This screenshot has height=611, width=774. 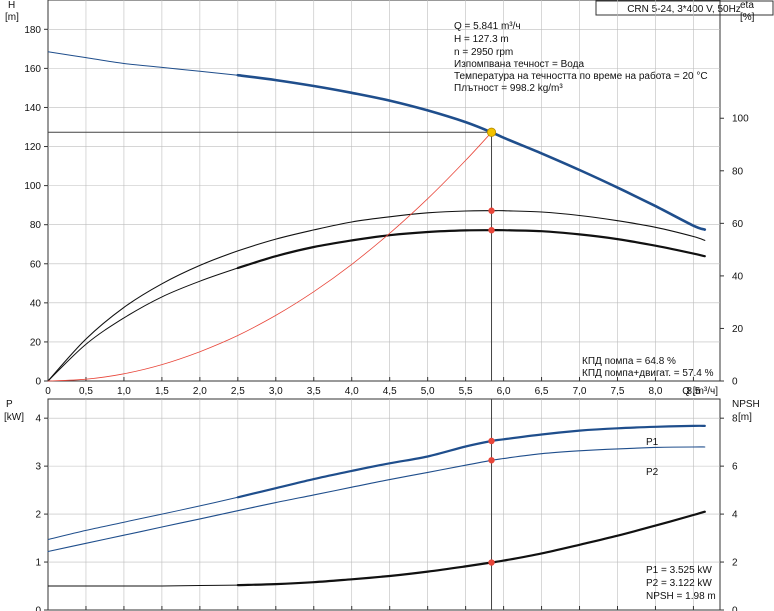 What do you see at coordinates (656, 391) in the screenshot?
I see `top-x-tick-label: 8,0` at bounding box center [656, 391].